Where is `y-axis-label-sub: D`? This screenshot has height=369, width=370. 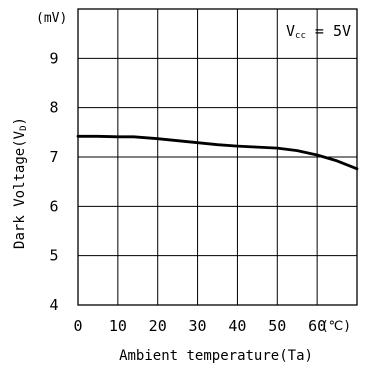 y-axis-label-sub: D is located at coordinates (24, 128).